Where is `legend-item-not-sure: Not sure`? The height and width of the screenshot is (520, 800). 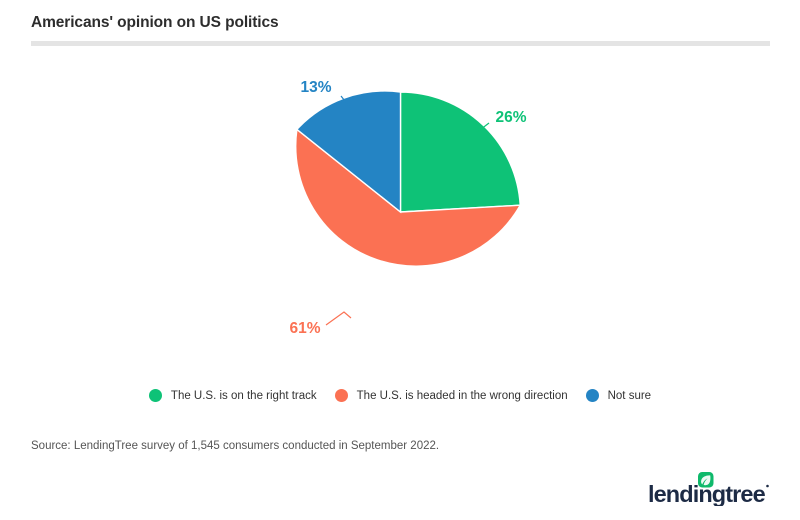 legend-item-not-sure: Not sure is located at coordinates (618, 395).